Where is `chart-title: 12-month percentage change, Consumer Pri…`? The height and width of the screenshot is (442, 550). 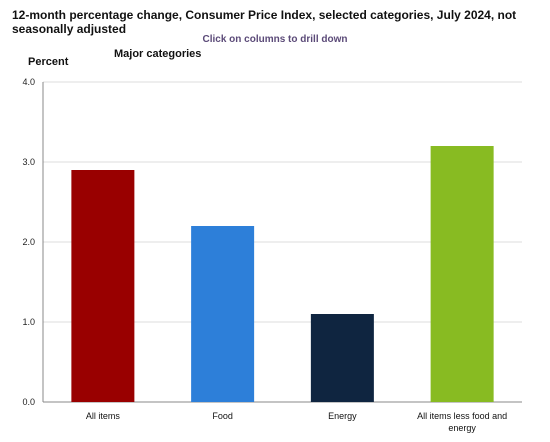
chart-title: 12-month percentage change, Consumer Pri… is located at coordinates (264, 22).